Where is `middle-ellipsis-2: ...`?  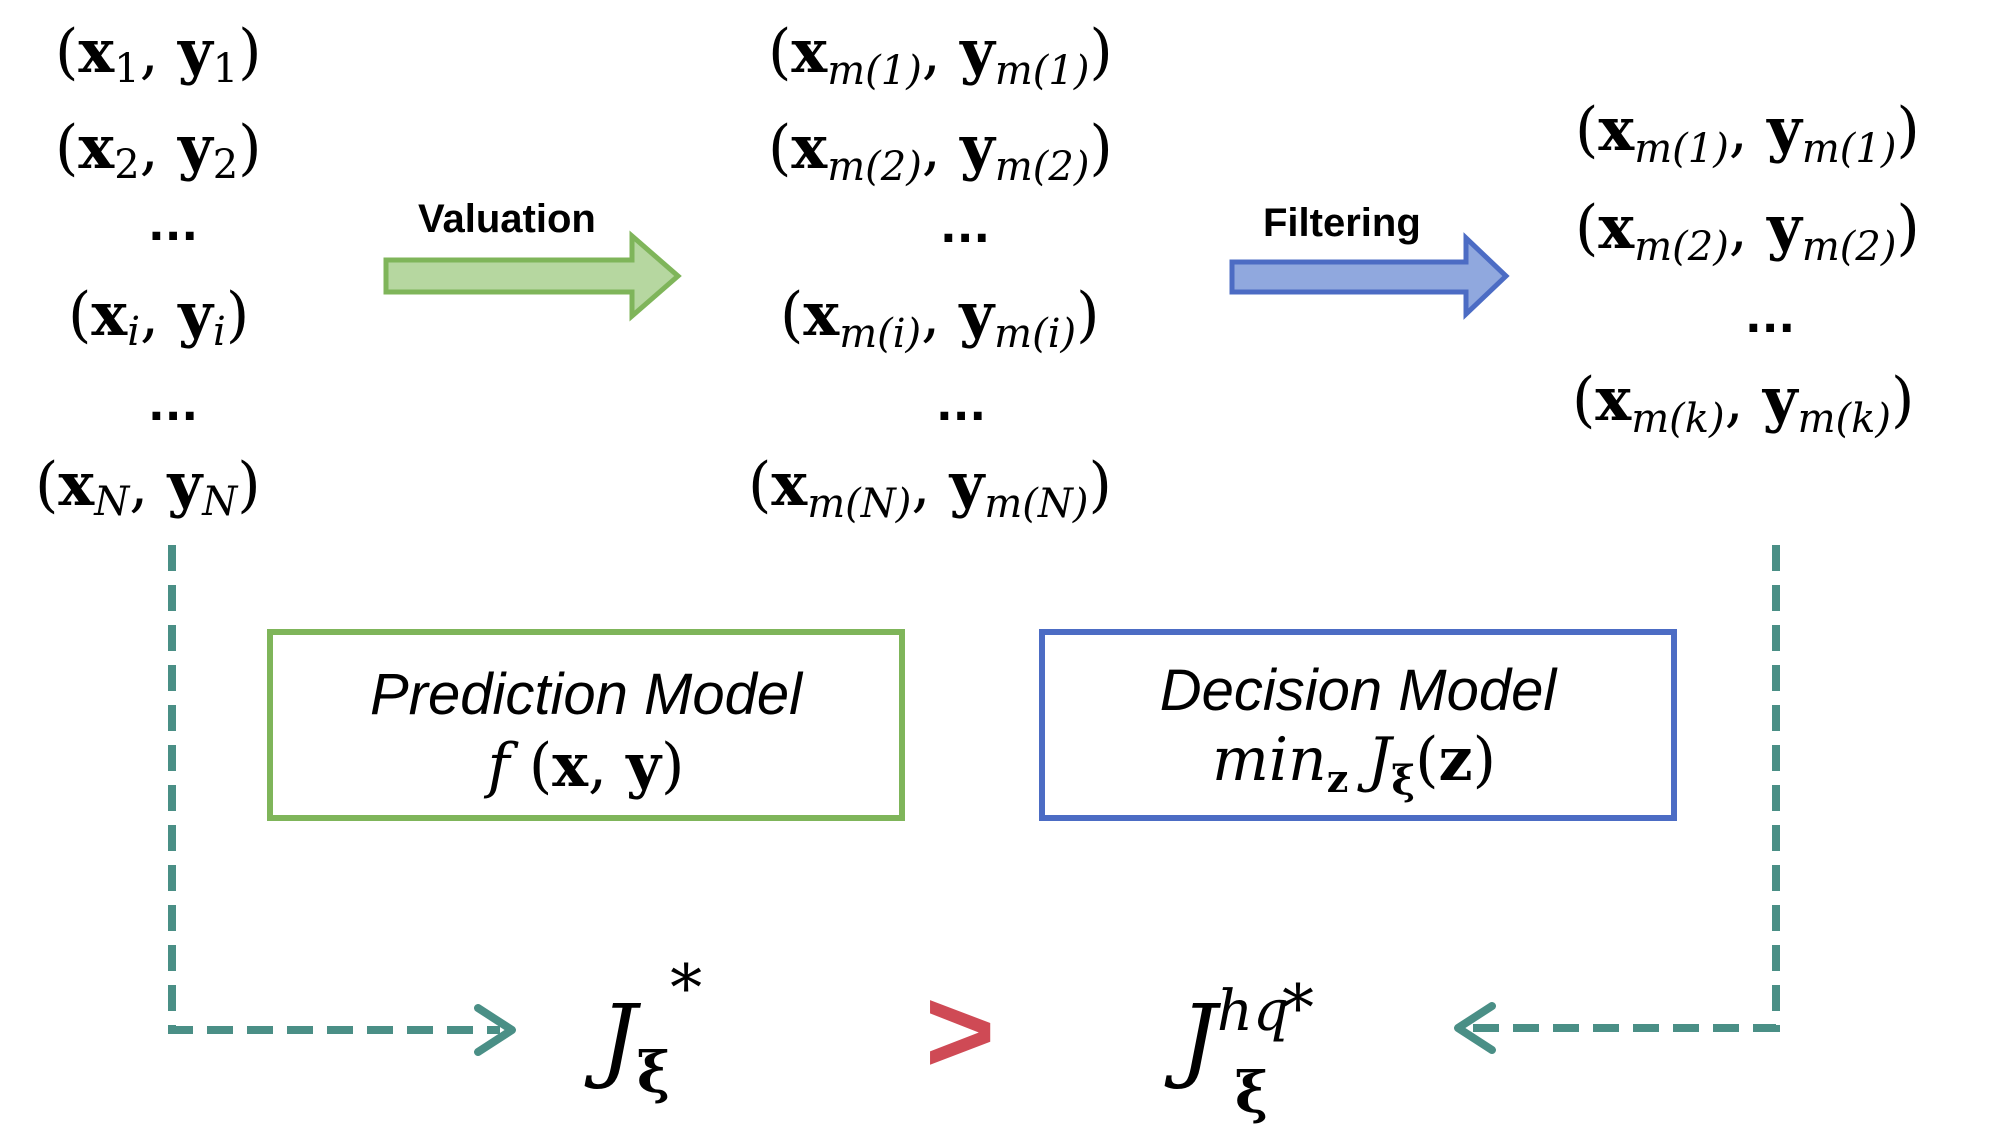
middle-ellipsis-2: ... is located at coordinates (961, 405).